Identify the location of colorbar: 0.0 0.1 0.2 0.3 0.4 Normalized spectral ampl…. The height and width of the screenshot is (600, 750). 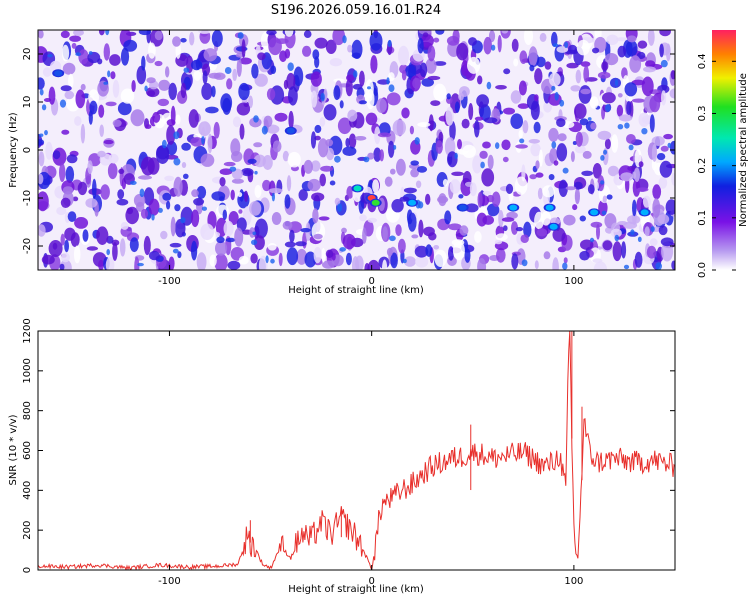
(723, 154).